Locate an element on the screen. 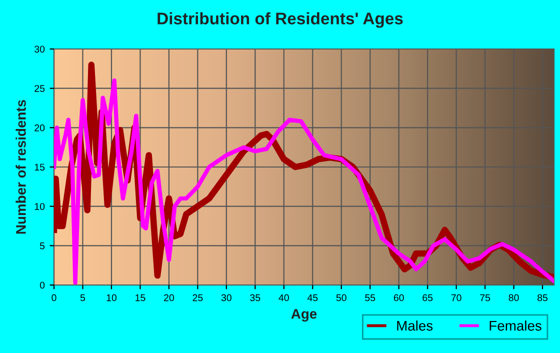  legend-label: Females is located at coordinates (516, 325).